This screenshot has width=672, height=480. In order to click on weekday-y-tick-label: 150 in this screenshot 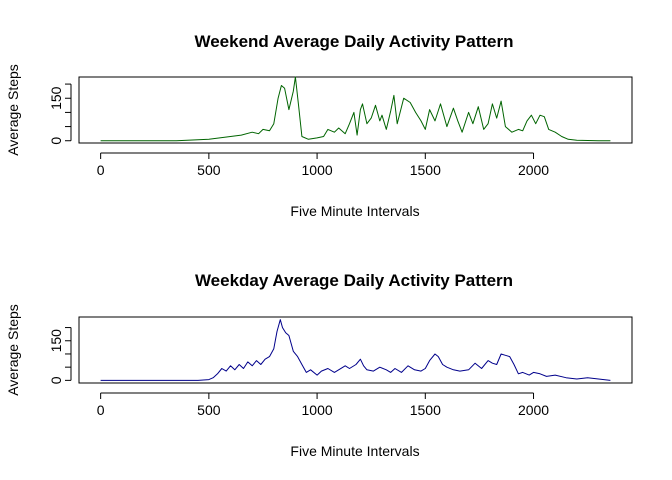, I will do `click(56, 341)`.